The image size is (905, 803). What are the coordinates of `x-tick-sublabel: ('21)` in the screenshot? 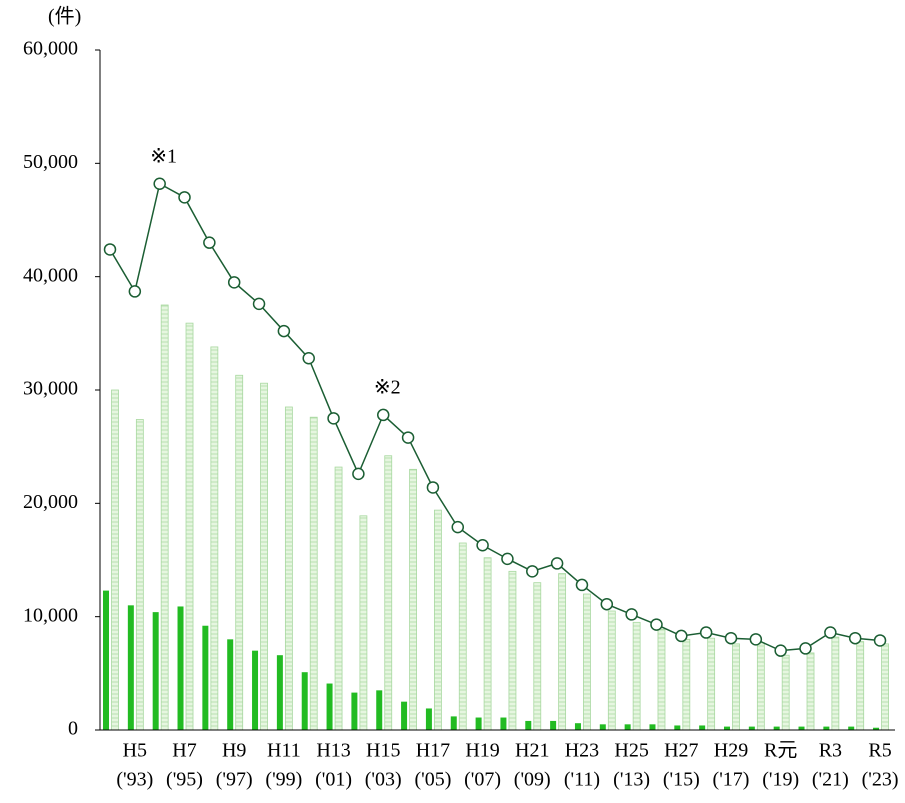 It's located at (830, 780).